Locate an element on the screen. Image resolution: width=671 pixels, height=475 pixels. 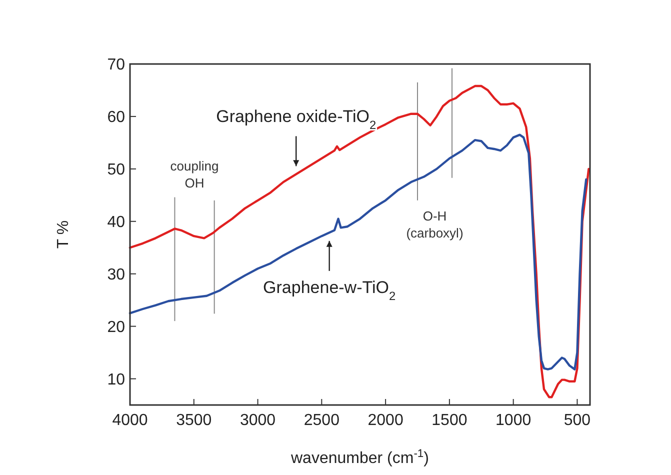
y-tick-label: 70 is located at coordinates (116, 65).